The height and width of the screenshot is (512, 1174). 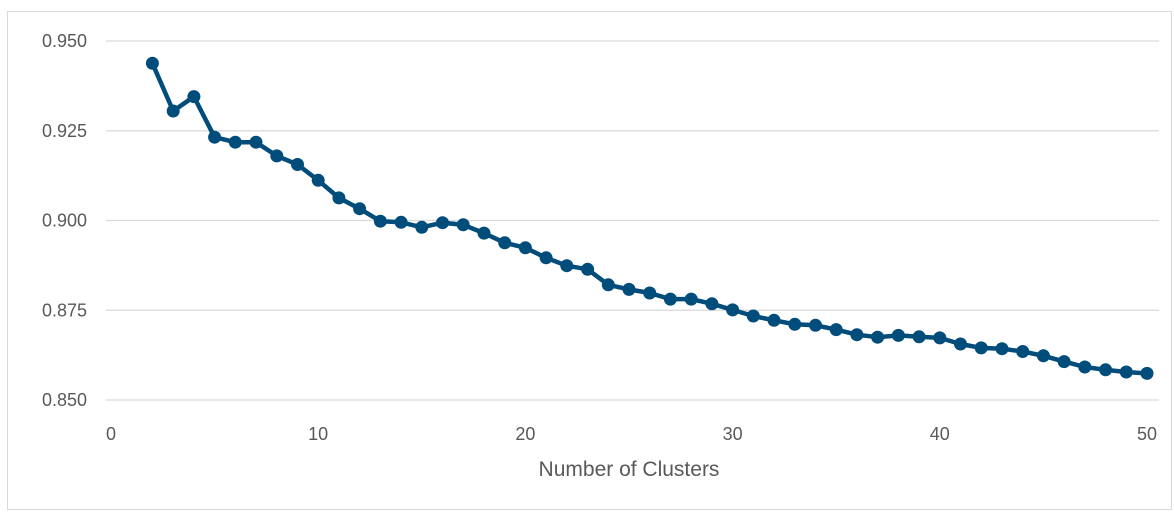 I want to click on y-tick-label: 0.875, so click(x=64, y=310).